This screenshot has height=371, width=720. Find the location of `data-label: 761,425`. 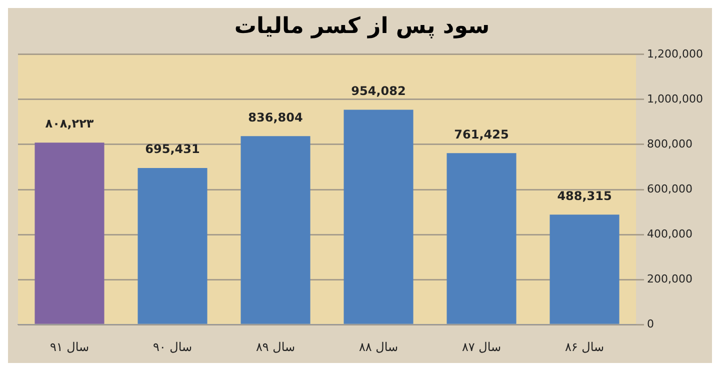

data-label: 761,425 is located at coordinates (481, 134).